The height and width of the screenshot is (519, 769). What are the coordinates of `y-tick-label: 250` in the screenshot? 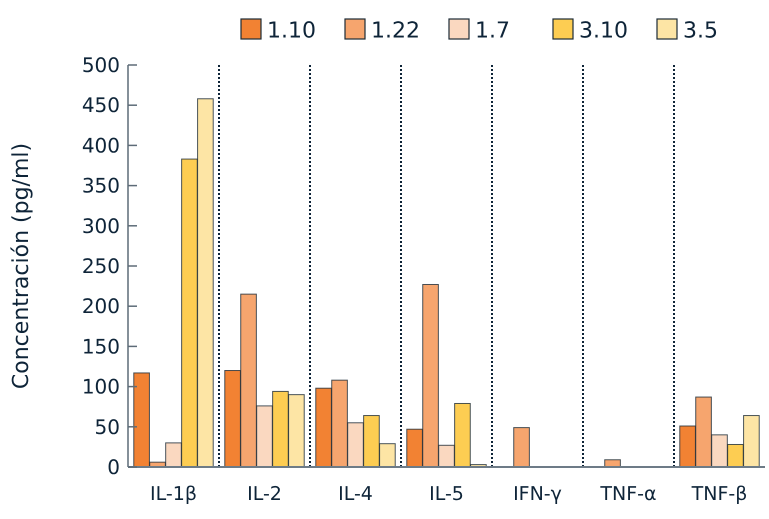 It's located at (101, 266).